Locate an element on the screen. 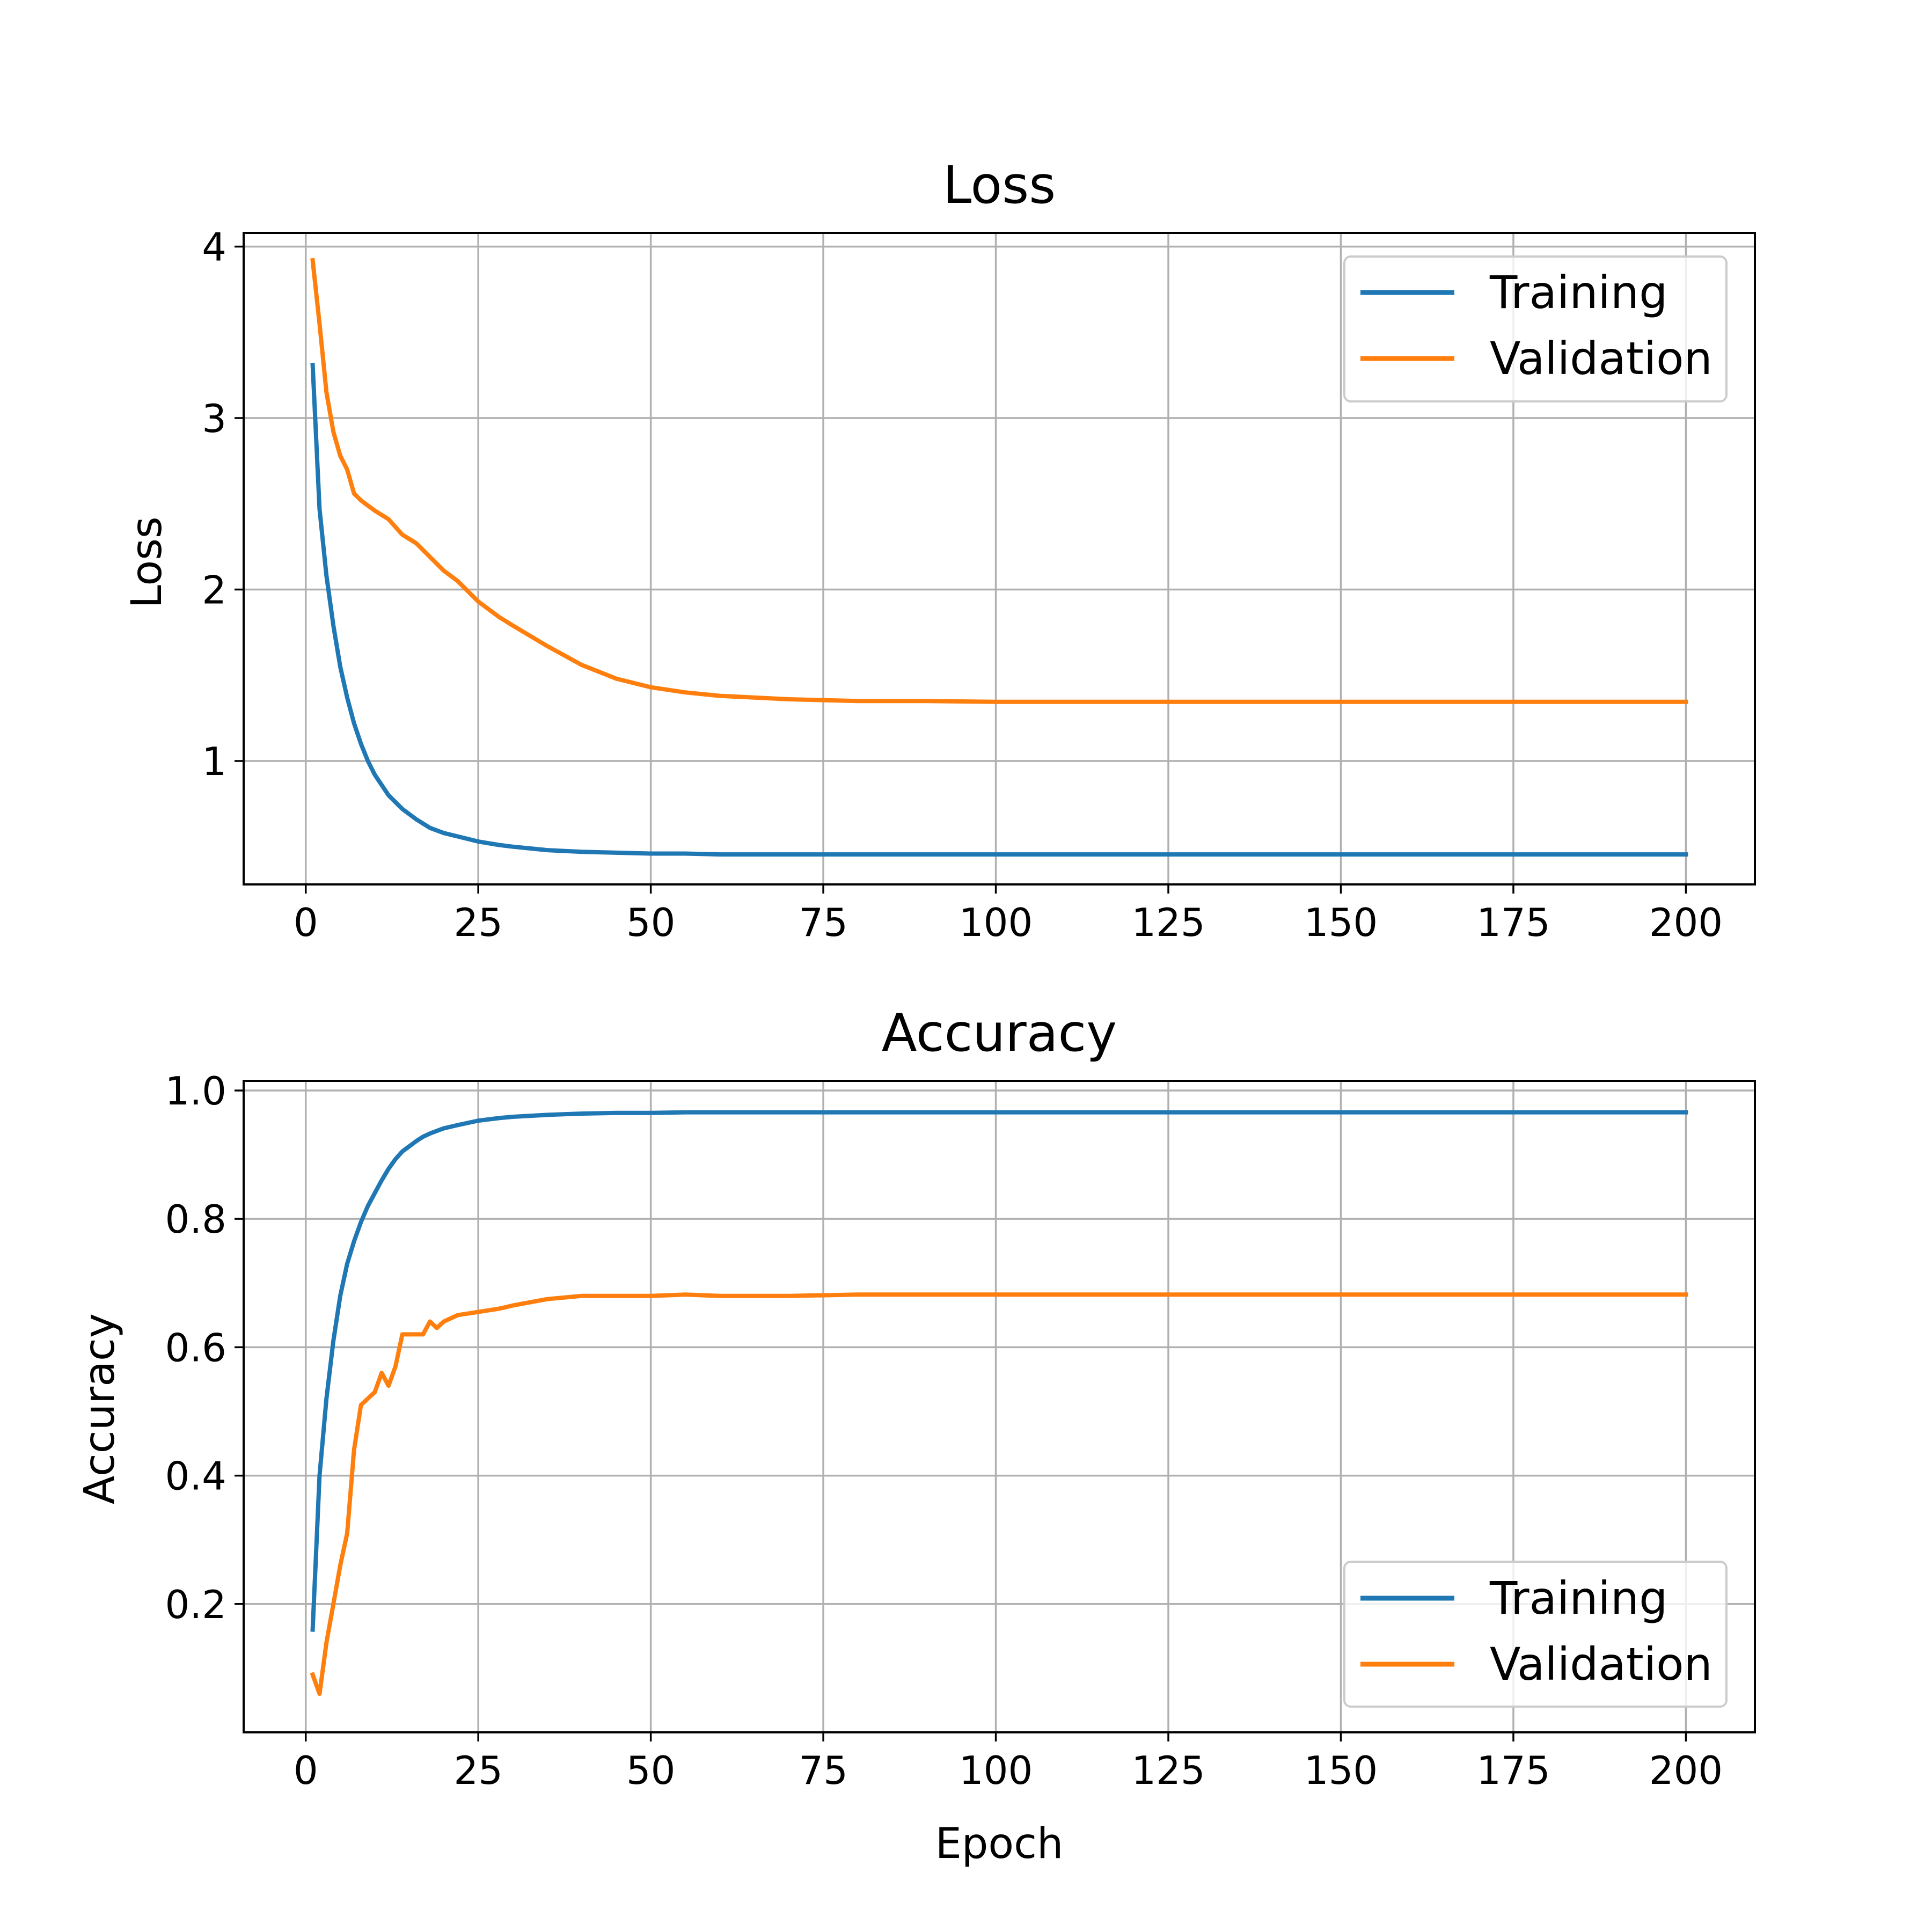  loss-x-tick-label: 200 is located at coordinates (1686, 922).